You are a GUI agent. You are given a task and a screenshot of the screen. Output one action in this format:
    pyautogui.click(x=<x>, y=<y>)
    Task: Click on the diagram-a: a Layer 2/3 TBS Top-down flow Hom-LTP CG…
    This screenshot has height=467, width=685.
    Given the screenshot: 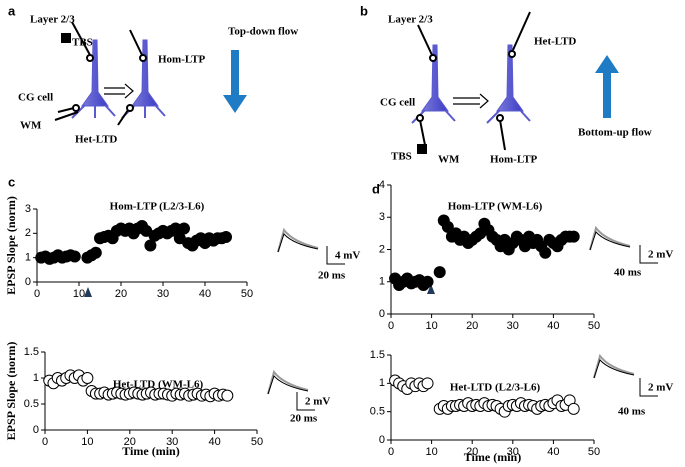 What is the action you would take?
    pyautogui.click(x=153, y=74)
    